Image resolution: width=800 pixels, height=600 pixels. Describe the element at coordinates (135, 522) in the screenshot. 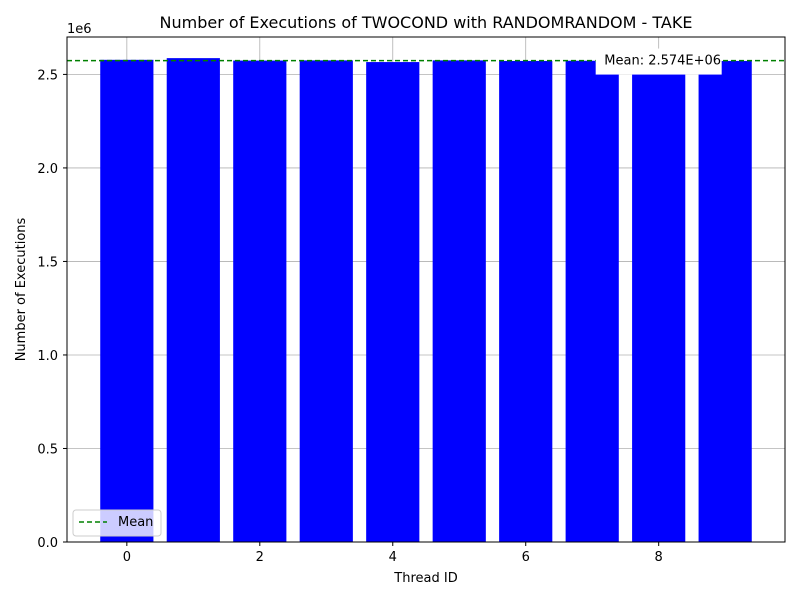

I see `legend-mean-label: Mean` at that location.